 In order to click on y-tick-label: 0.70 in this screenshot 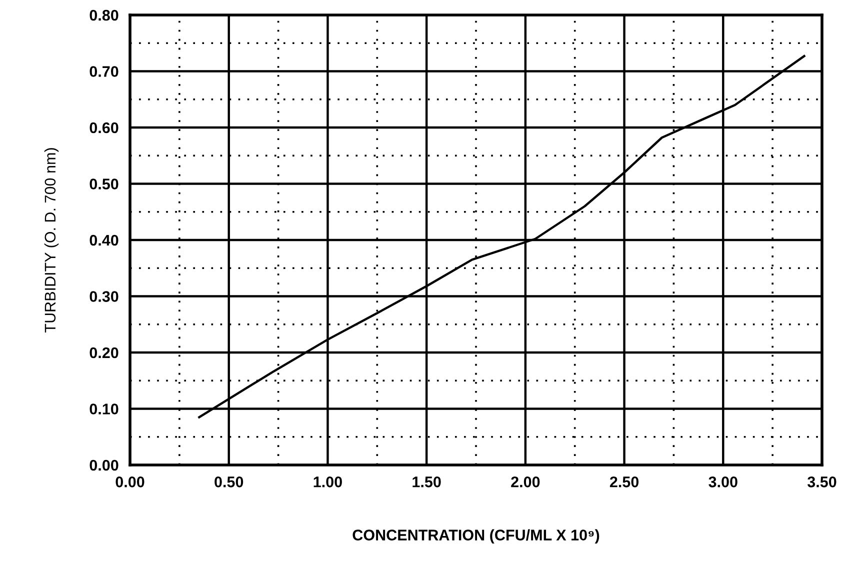, I will do `click(104, 71)`.